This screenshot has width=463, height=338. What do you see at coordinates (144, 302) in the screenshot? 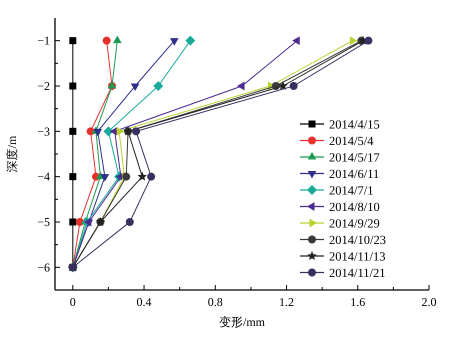
I see `x-tick-label: 0.4` at bounding box center [144, 302].